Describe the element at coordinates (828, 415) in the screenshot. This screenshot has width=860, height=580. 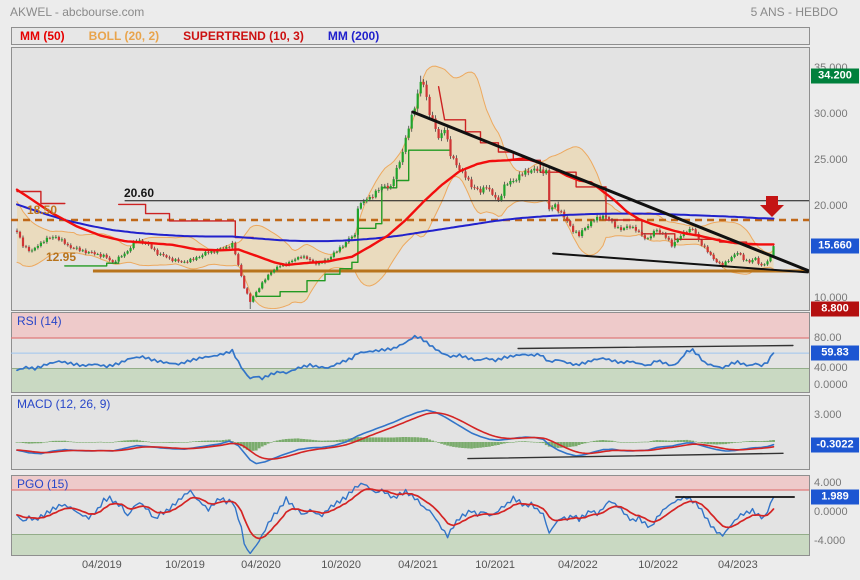
I see `macd-y-tick: 3.000` at that location.